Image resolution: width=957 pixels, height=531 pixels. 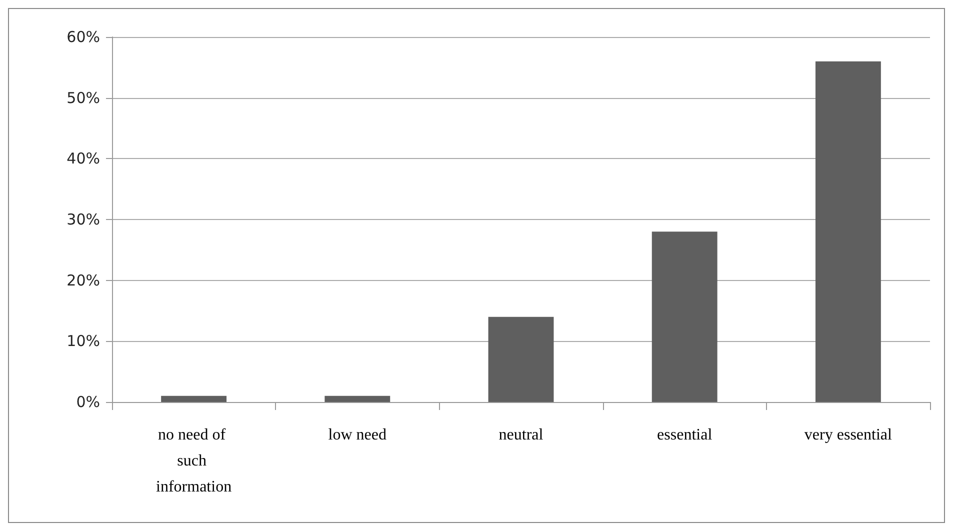 I want to click on y-tick-label: 10%, so click(x=83, y=341).